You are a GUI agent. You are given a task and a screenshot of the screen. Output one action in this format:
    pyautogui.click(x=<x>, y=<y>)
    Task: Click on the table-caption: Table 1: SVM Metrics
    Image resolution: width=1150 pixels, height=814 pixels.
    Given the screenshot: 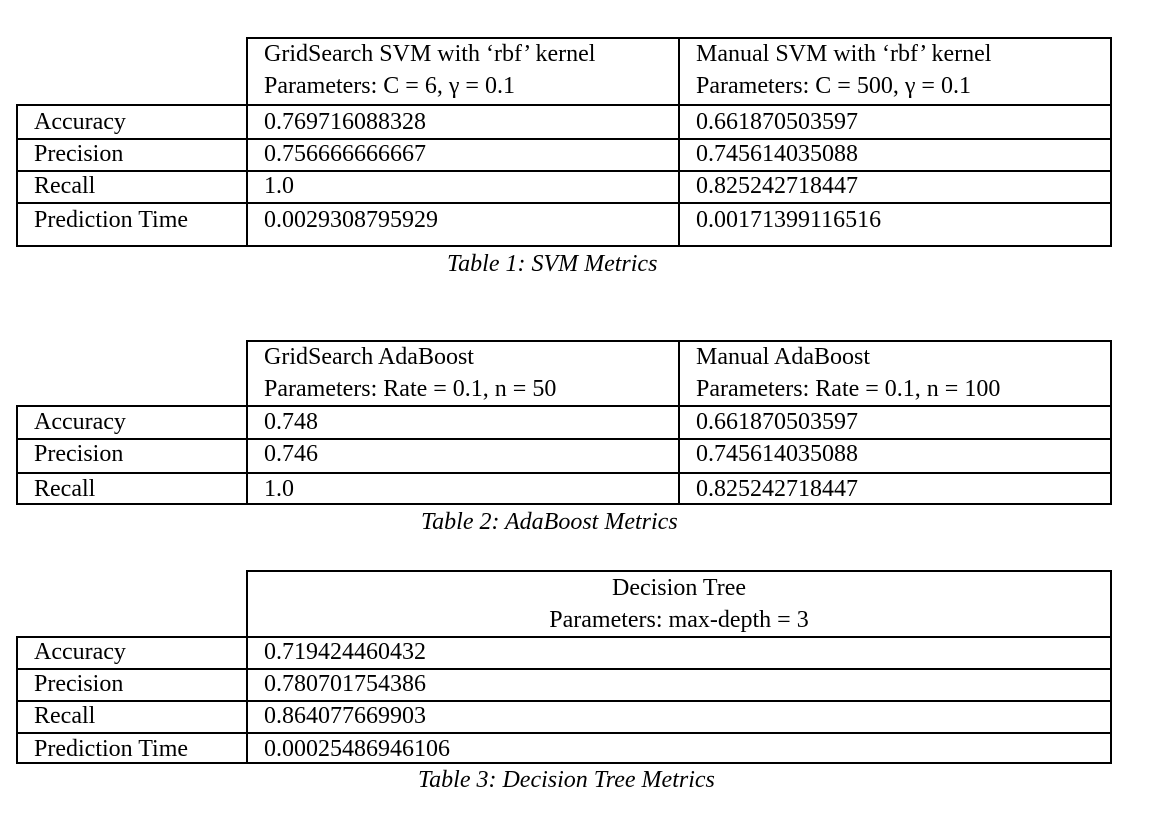 What is the action you would take?
    pyautogui.click(x=552, y=264)
    